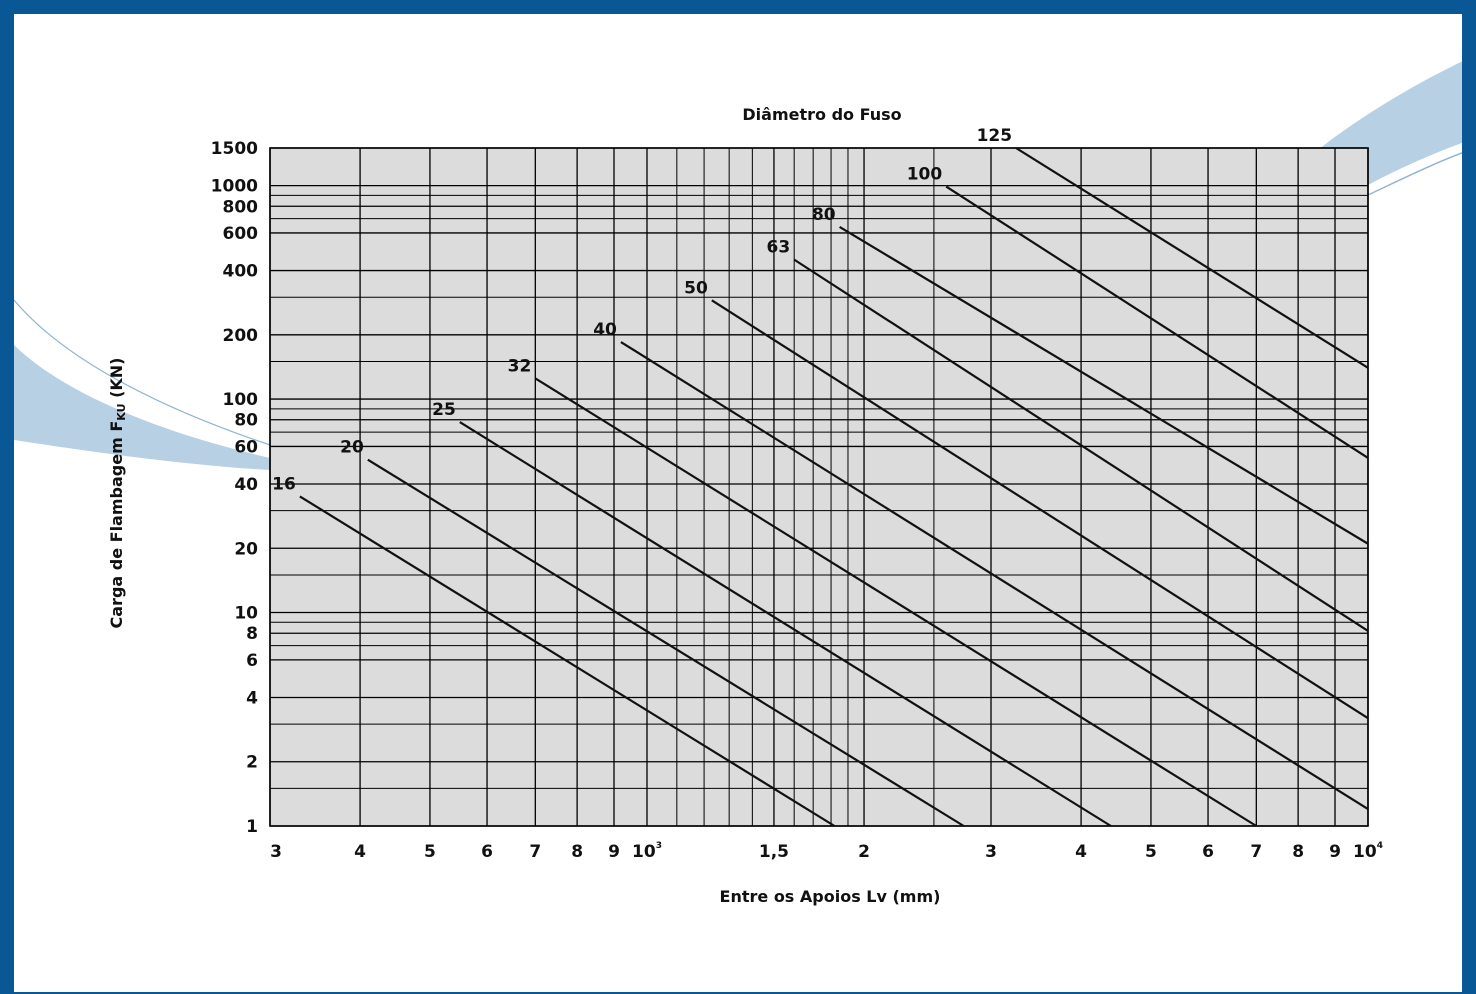 Image resolution: width=1476 pixels, height=994 pixels. I want to click on x-tick-label-exponent: 4, so click(1380, 846).